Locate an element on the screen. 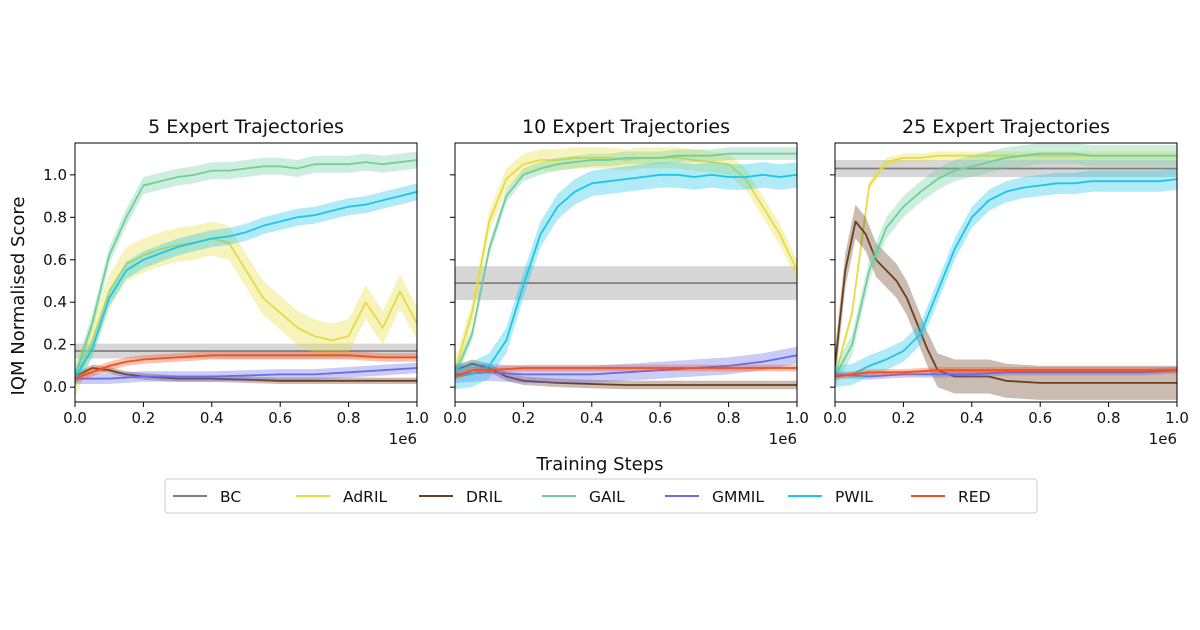  x-axis-label: Training Steps is located at coordinates (599, 464).